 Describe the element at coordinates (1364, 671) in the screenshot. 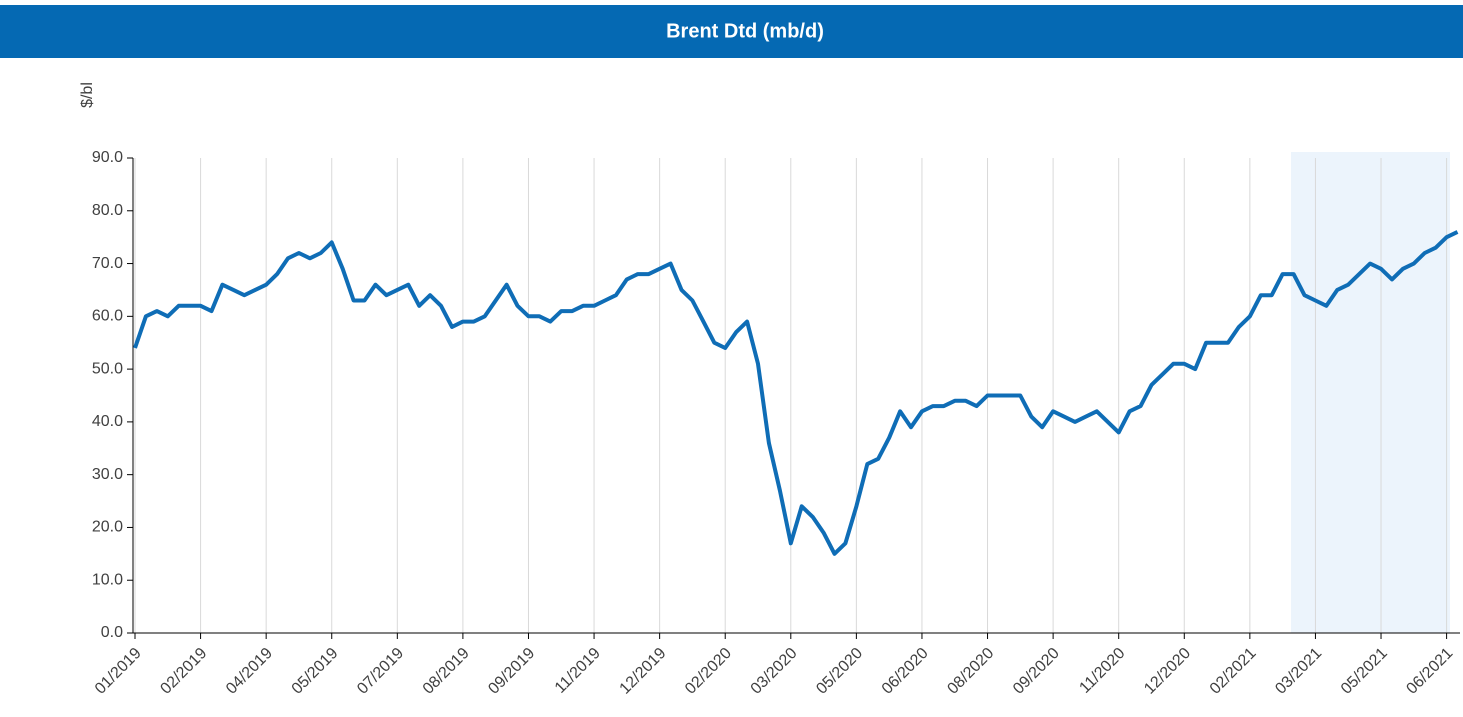

I see `x-tick-label: 05/2021` at that location.